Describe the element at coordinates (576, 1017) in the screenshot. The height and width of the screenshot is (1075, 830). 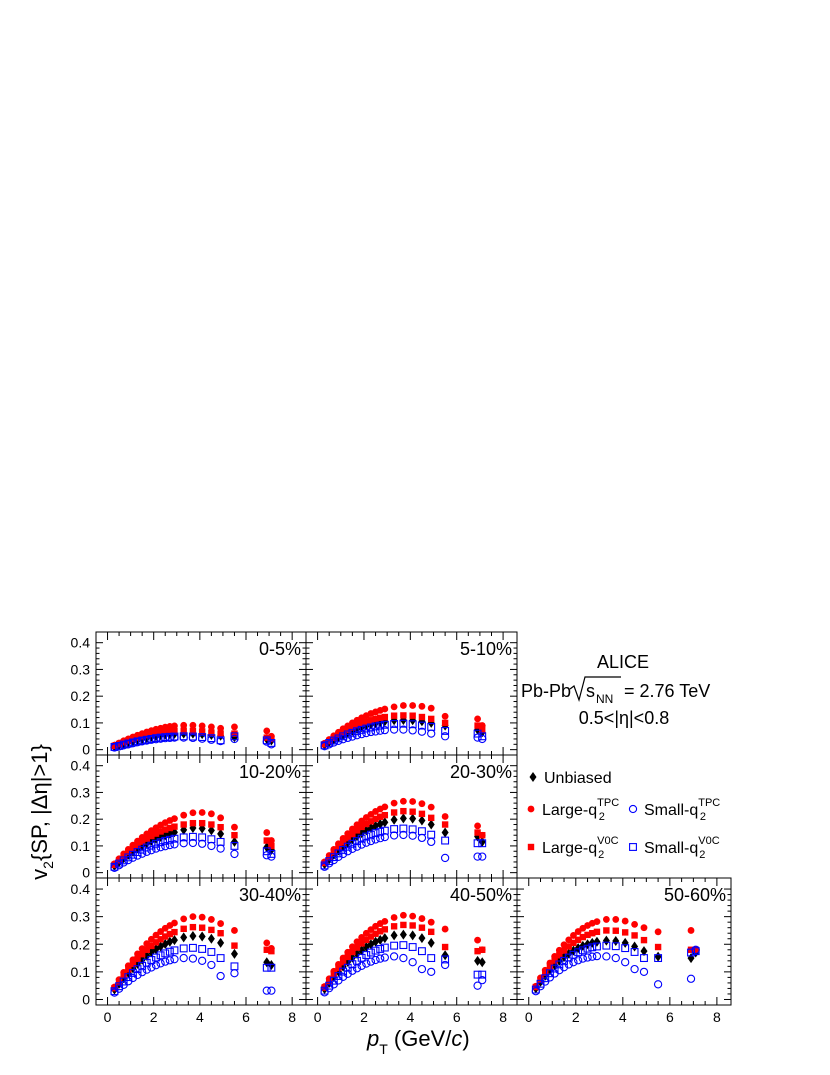
I see `x-tick-label: 2` at that location.